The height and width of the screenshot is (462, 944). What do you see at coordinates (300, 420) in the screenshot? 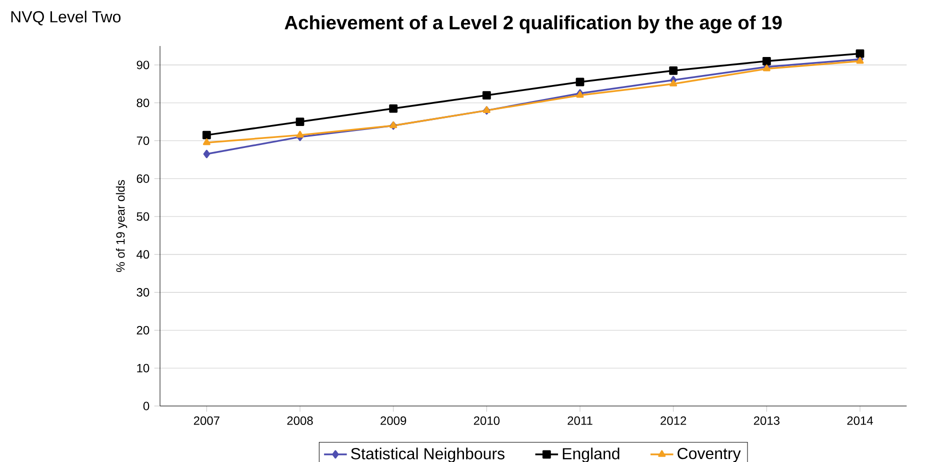
I see `x-tick-label: 2008` at bounding box center [300, 420].